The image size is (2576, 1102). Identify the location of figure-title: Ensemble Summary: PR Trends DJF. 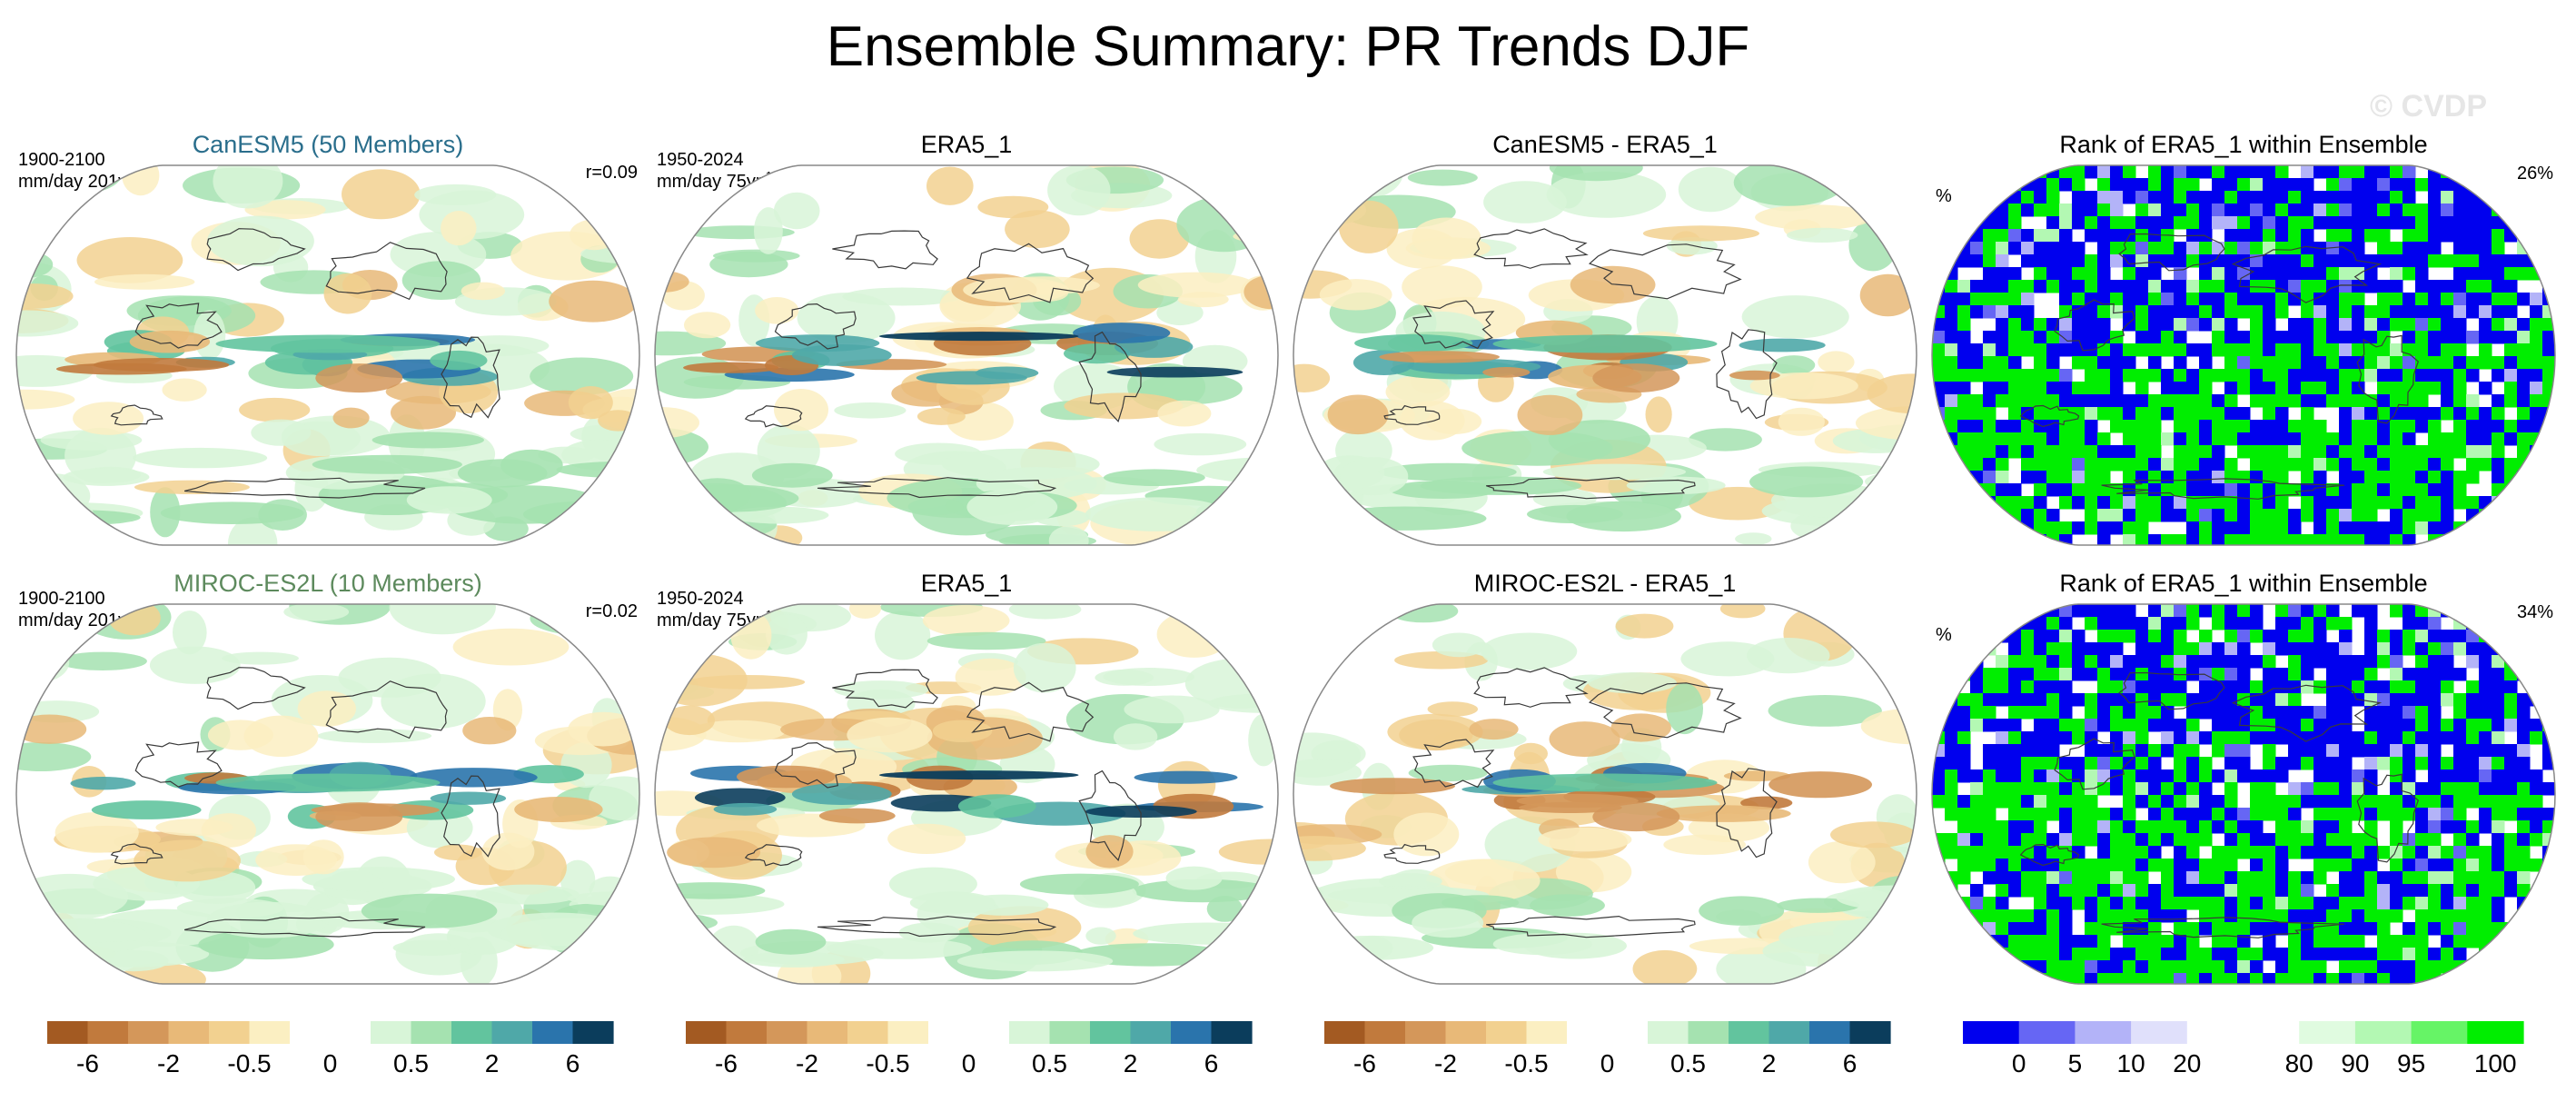
(1288, 46).